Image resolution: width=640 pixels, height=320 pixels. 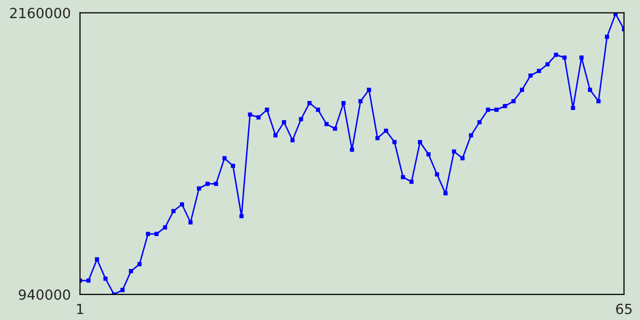 I want to click on y-tick-label: 940000, so click(x=44, y=294).